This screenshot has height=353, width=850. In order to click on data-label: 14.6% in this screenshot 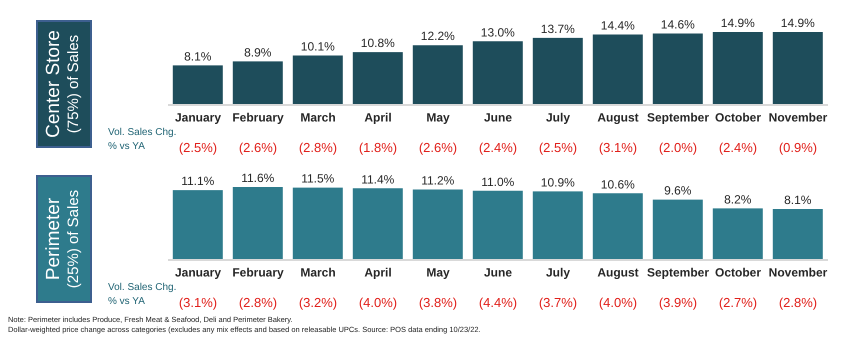, I will do `click(678, 24)`.